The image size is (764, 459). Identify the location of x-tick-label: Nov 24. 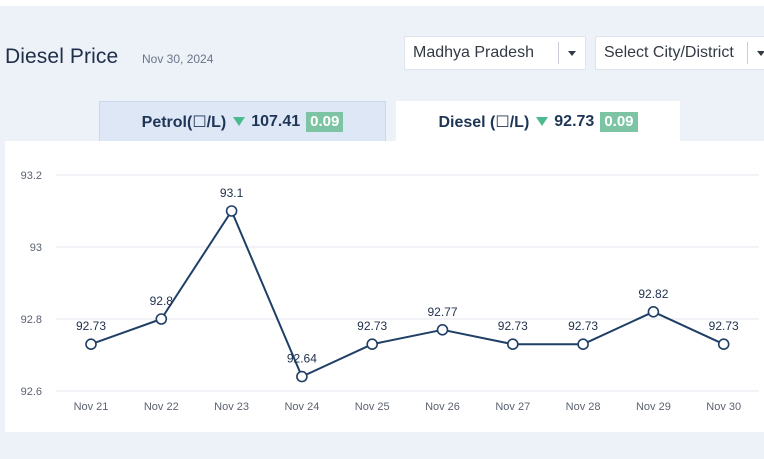
(301, 407).